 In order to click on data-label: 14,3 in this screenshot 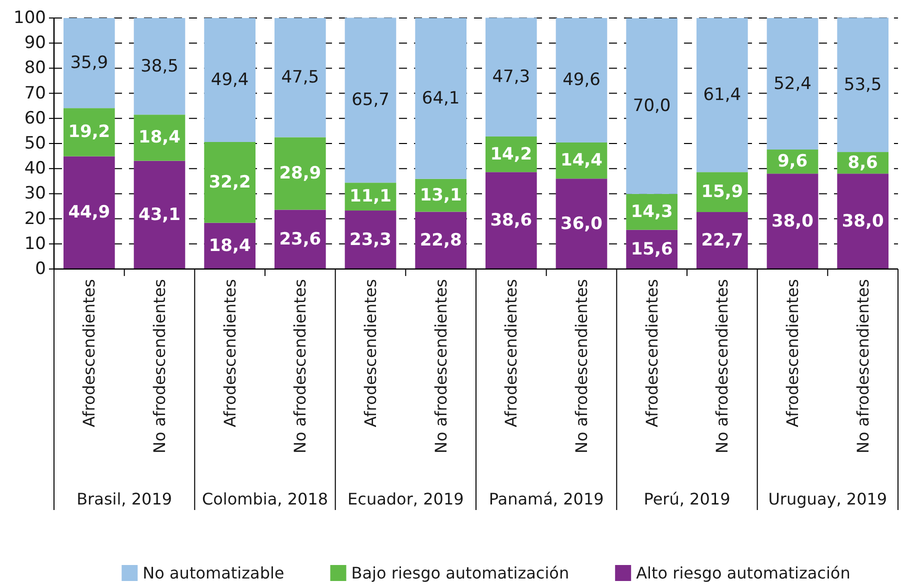, I will do `click(651, 212)`.